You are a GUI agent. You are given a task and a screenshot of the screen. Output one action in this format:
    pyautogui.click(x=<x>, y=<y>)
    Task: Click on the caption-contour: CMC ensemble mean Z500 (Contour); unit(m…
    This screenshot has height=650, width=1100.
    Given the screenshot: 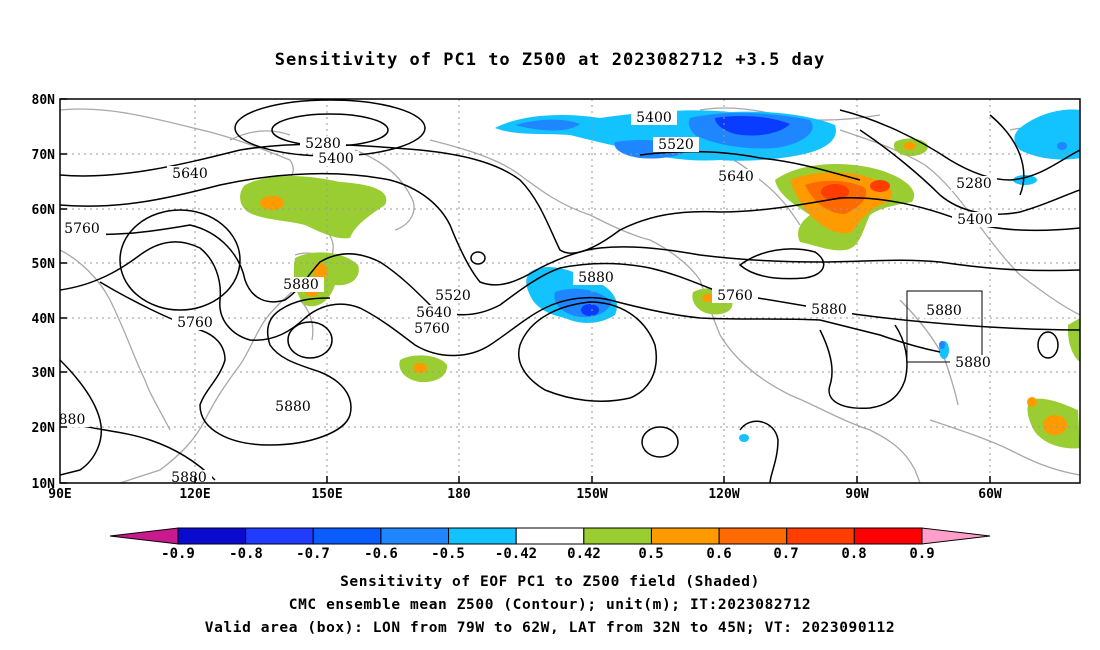 What is the action you would take?
    pyautogui.click(x=550, y=605)
    